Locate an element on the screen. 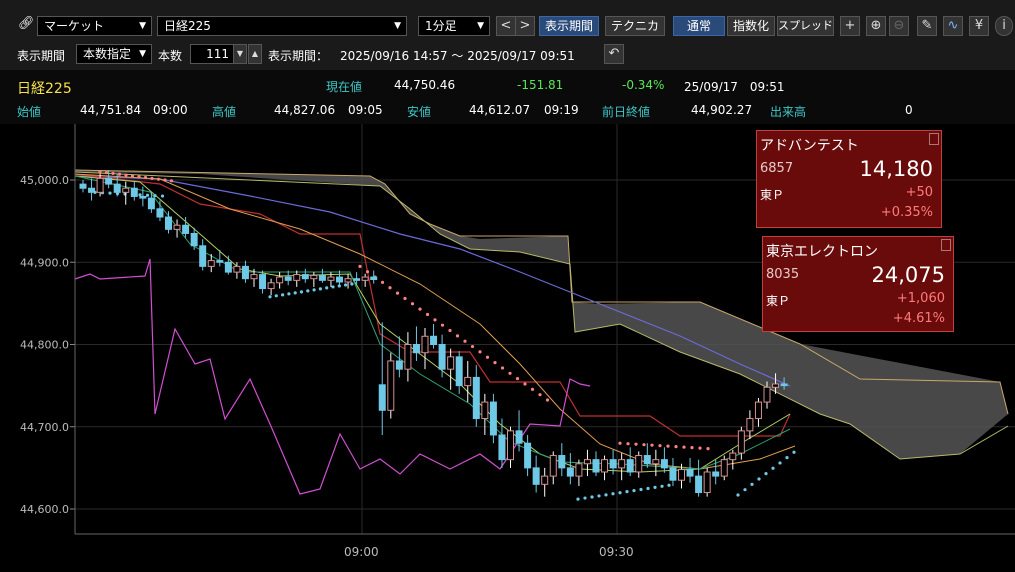  zoom-out-icon: ⊖ is located at coordinates (899, 26).